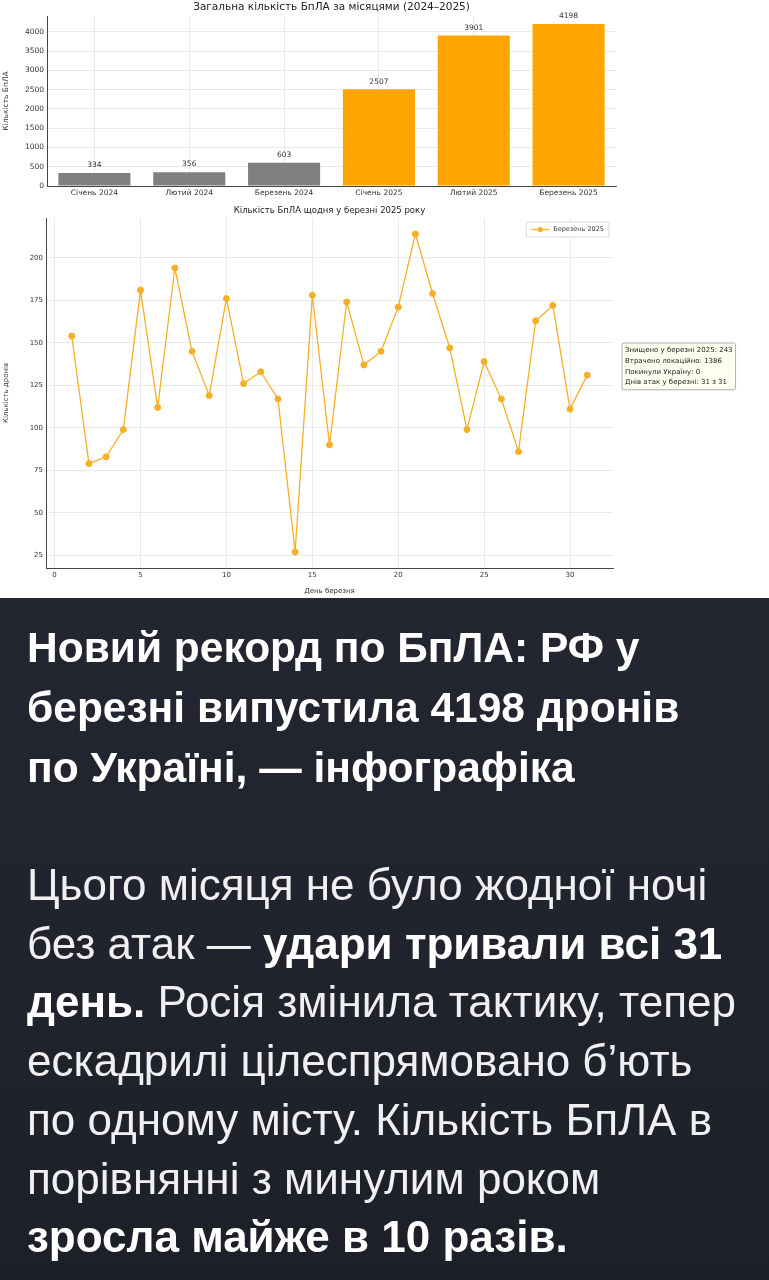 This screenshot has width=769, height=1280. What do you see at coordinates (86, 1002) in the screenshot?
I see `text: день.` at bounding box center [86, 1002].